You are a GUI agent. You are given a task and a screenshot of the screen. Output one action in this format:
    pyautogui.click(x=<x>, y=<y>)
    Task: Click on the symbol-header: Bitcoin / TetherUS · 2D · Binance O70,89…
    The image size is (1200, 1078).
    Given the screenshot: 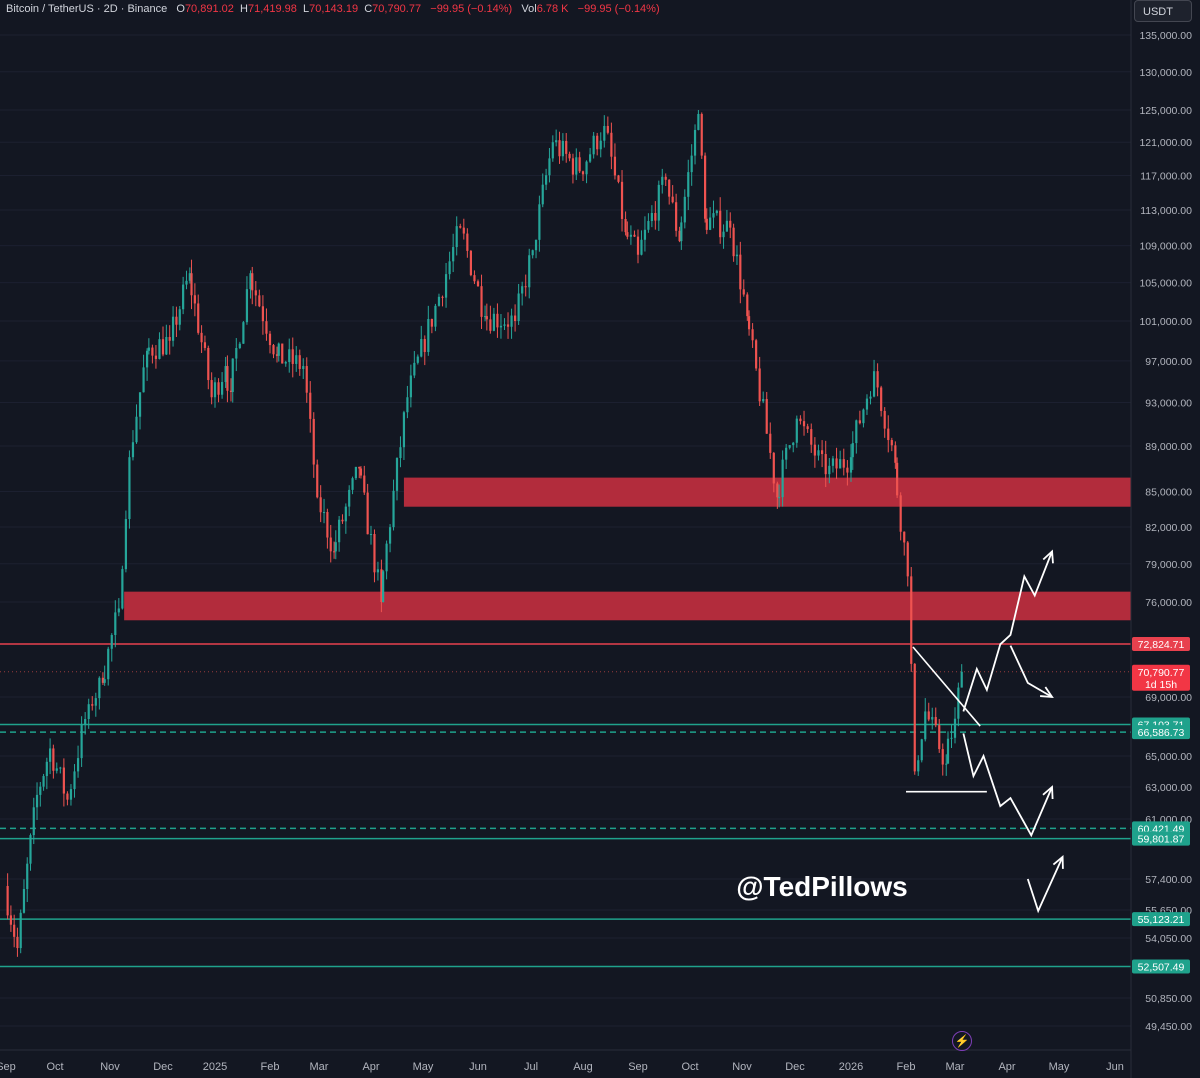 What is the action you would take?
    pyautogui.click(x=333, y=9)
    